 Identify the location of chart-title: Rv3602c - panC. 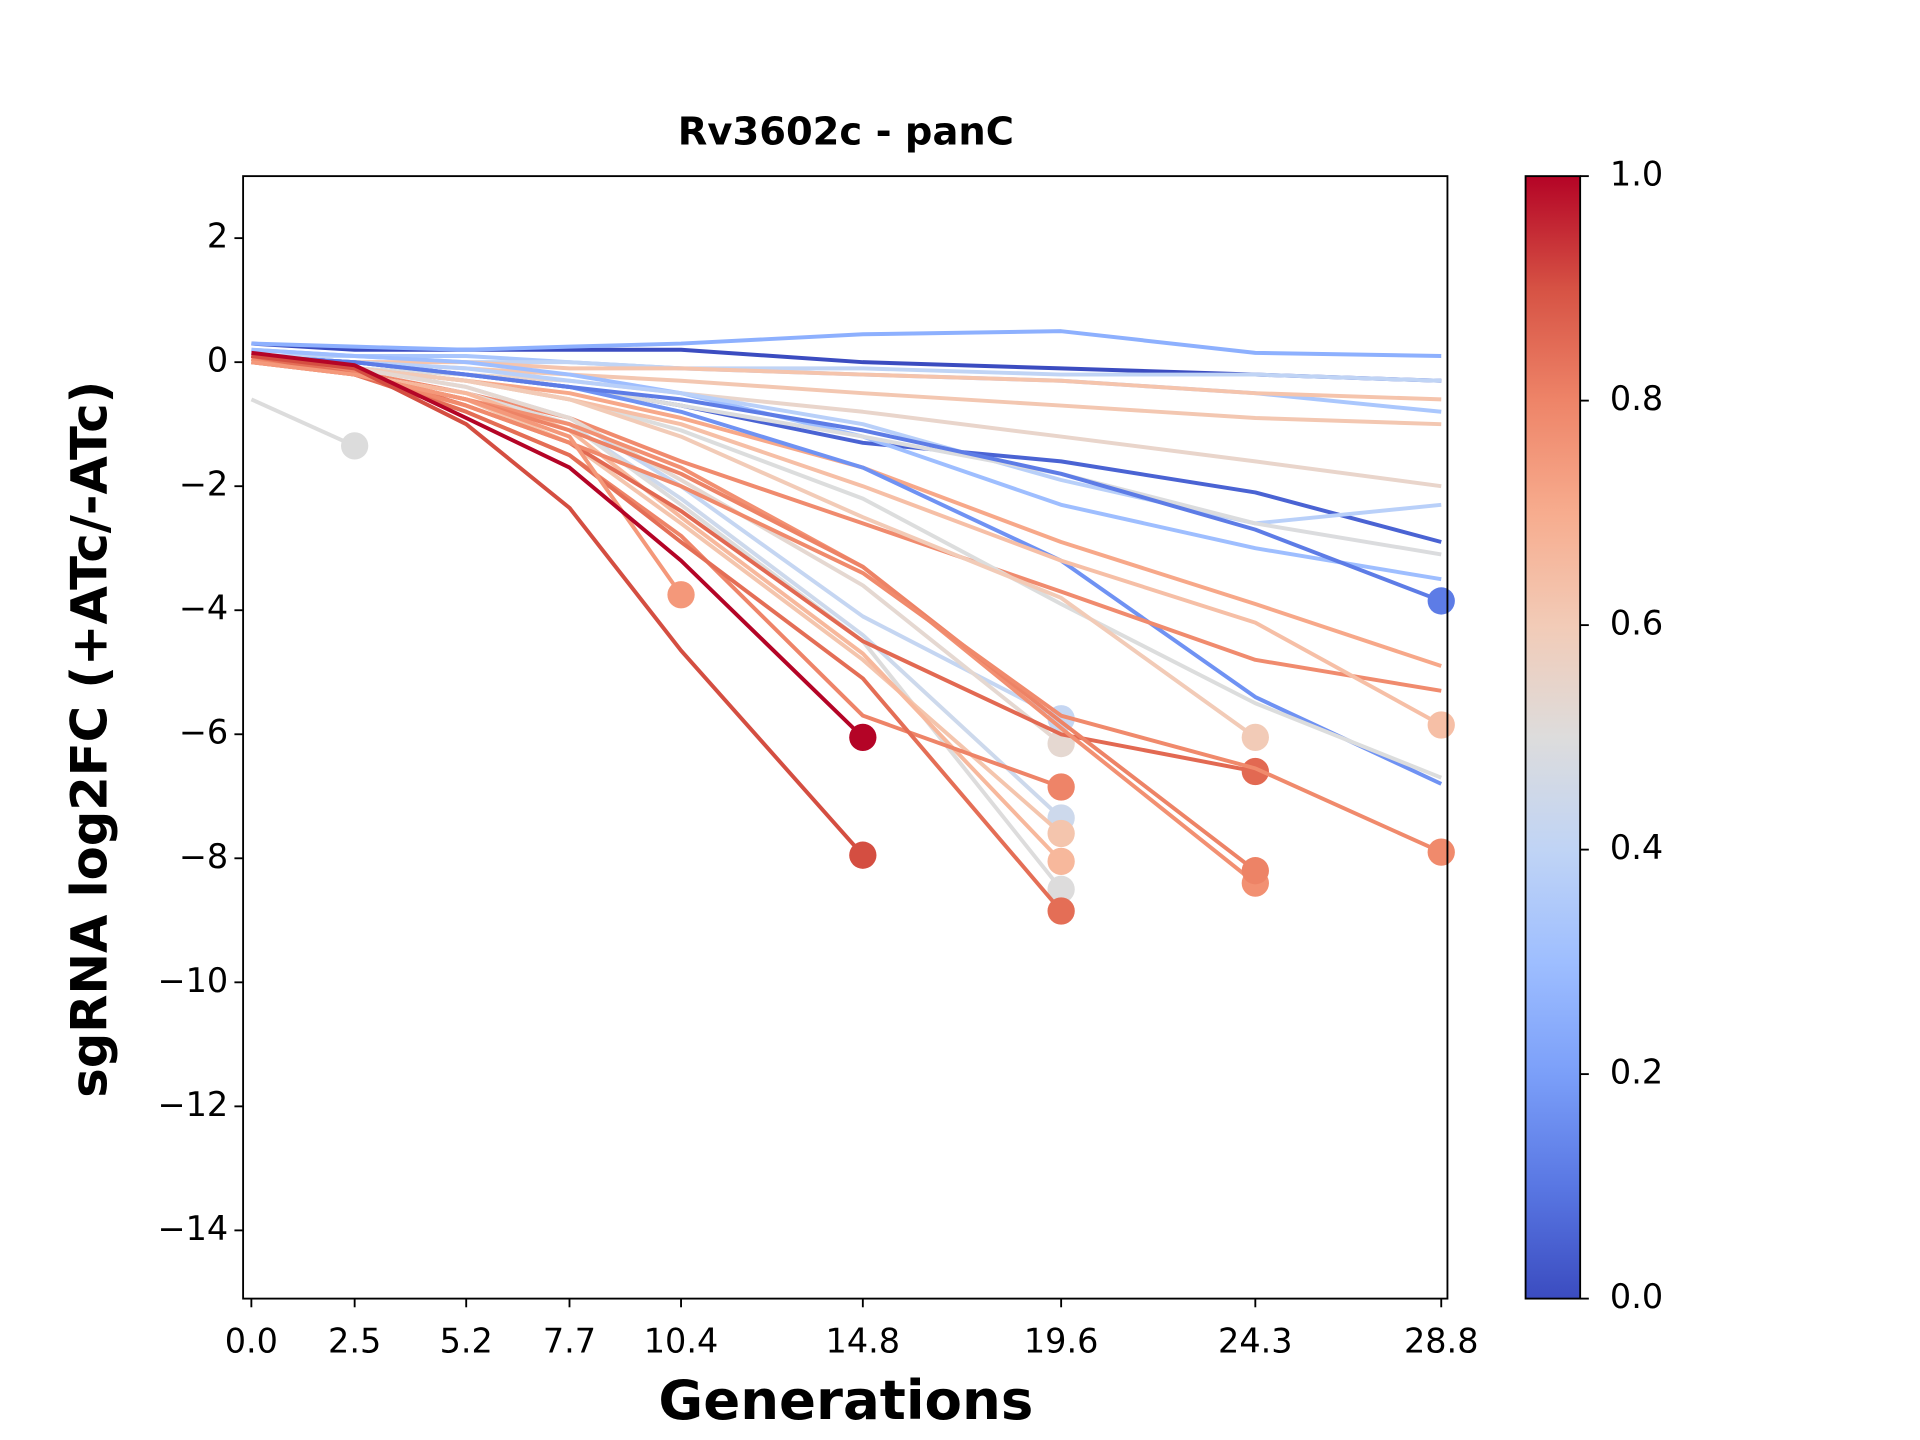
(846, 131).